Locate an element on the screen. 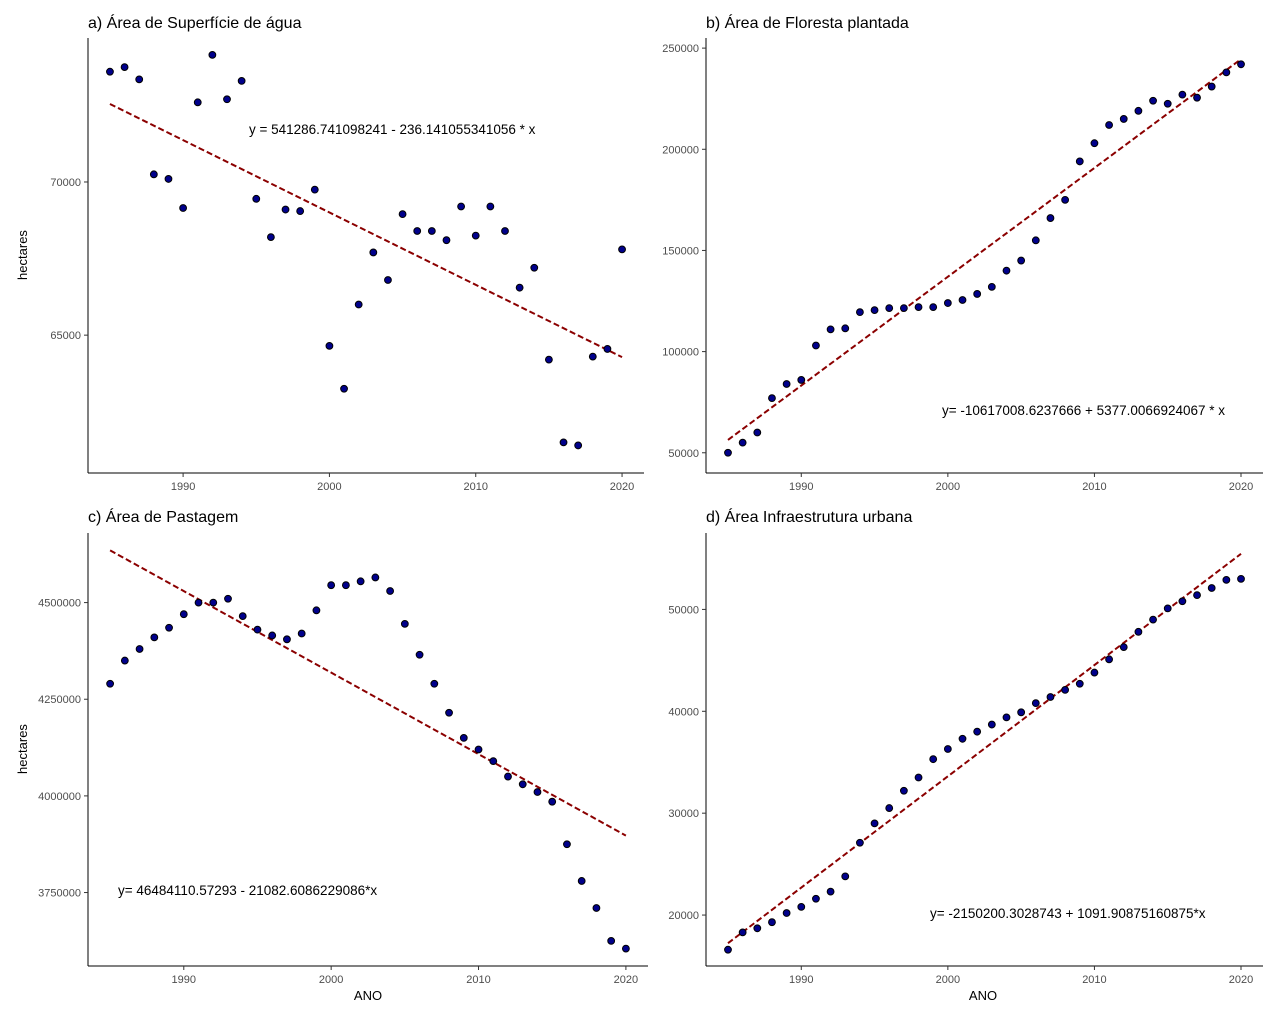  y-tick-label: 4000000 is located at coordinates (59, 797).